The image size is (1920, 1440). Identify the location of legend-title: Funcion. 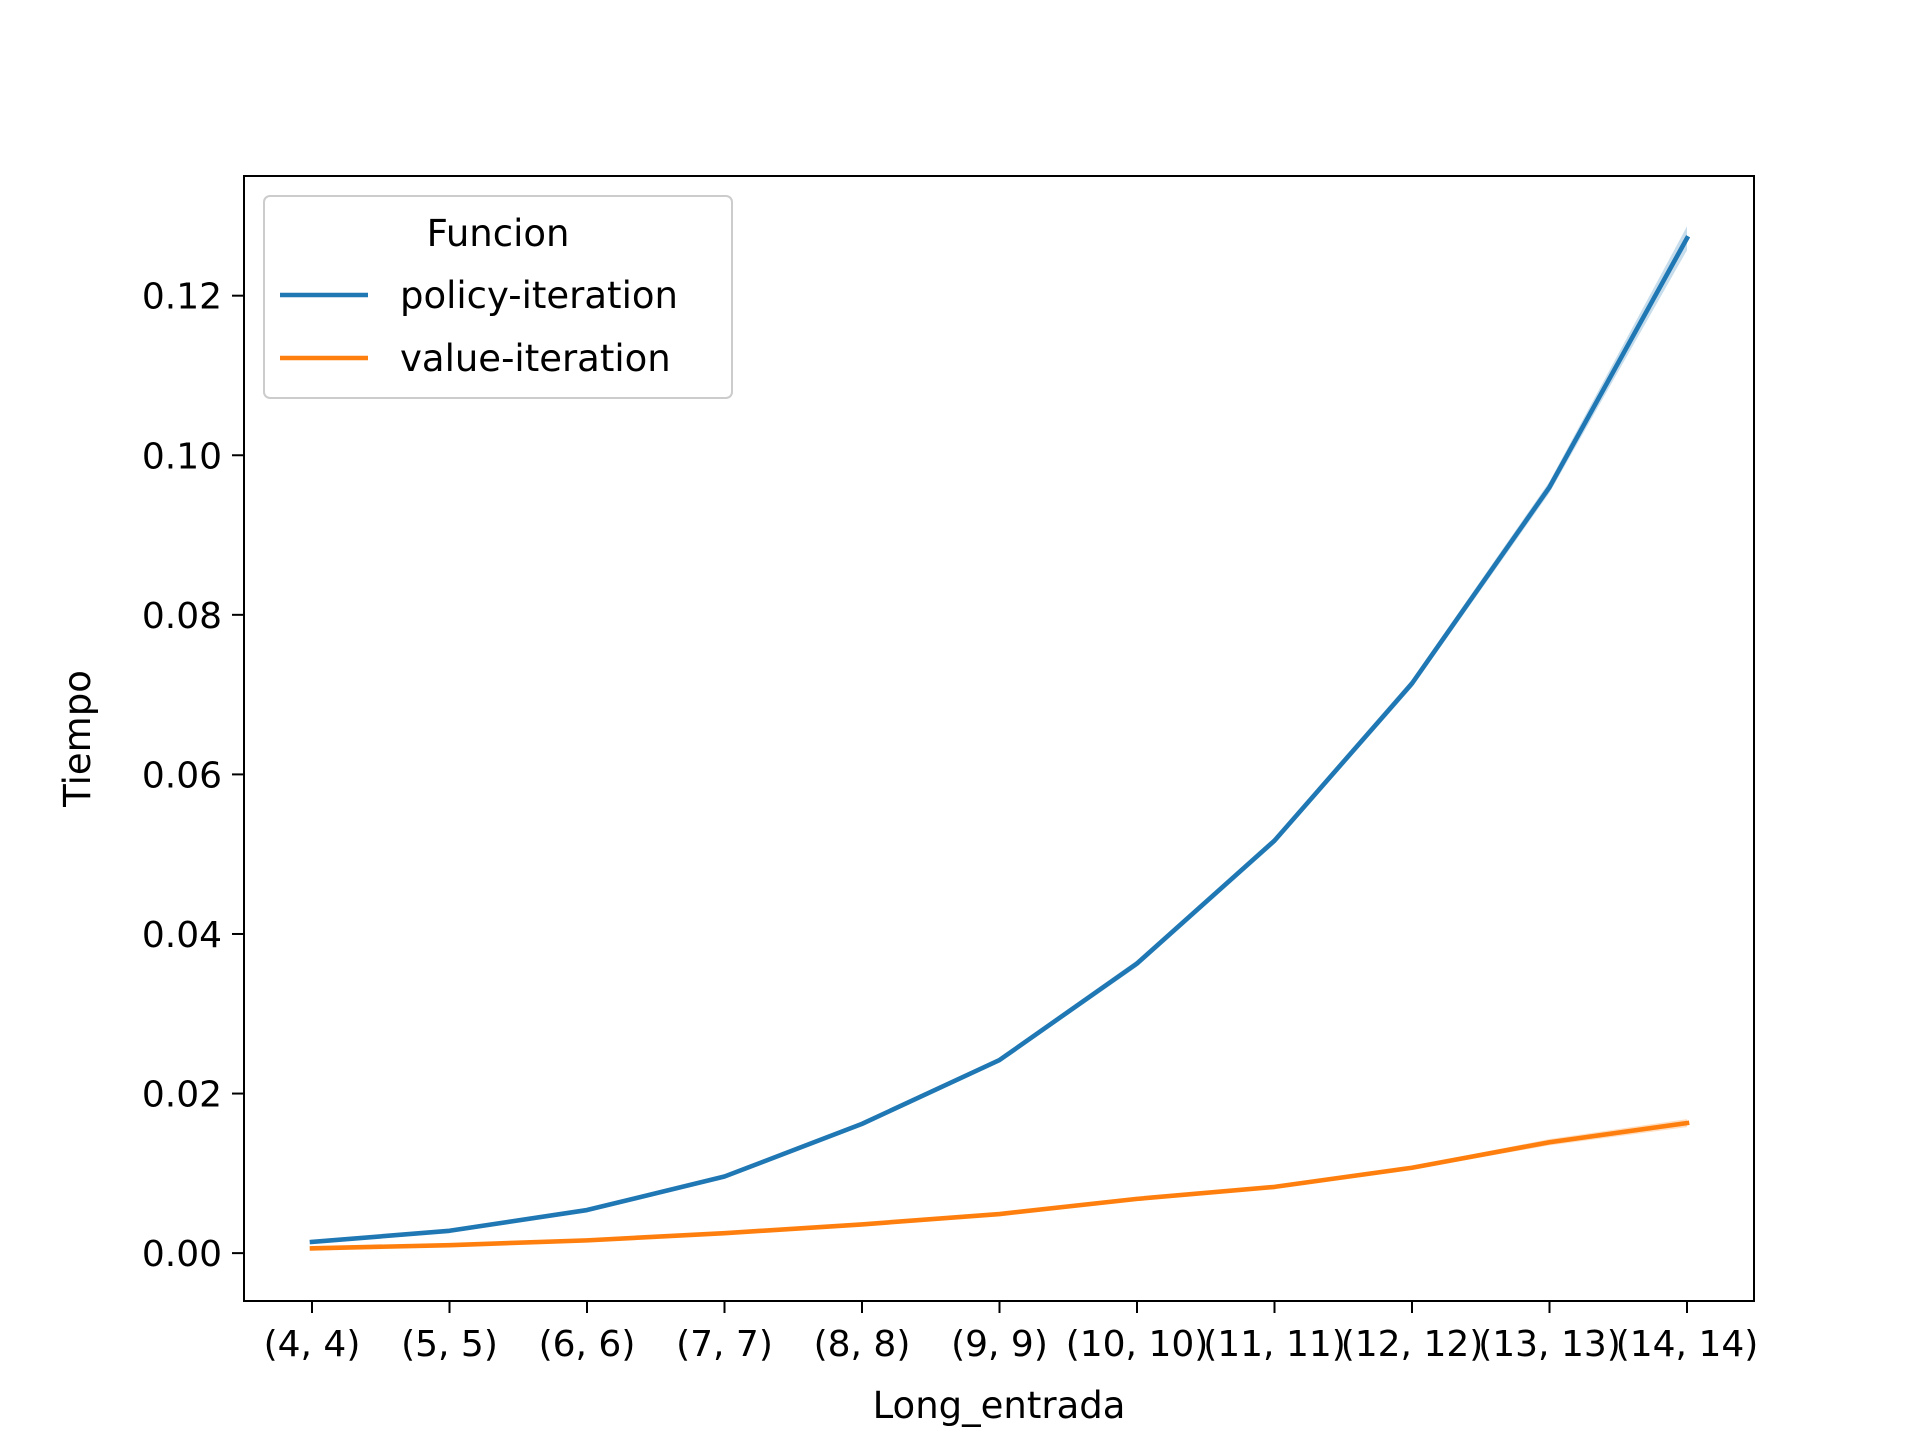
(498, 233).